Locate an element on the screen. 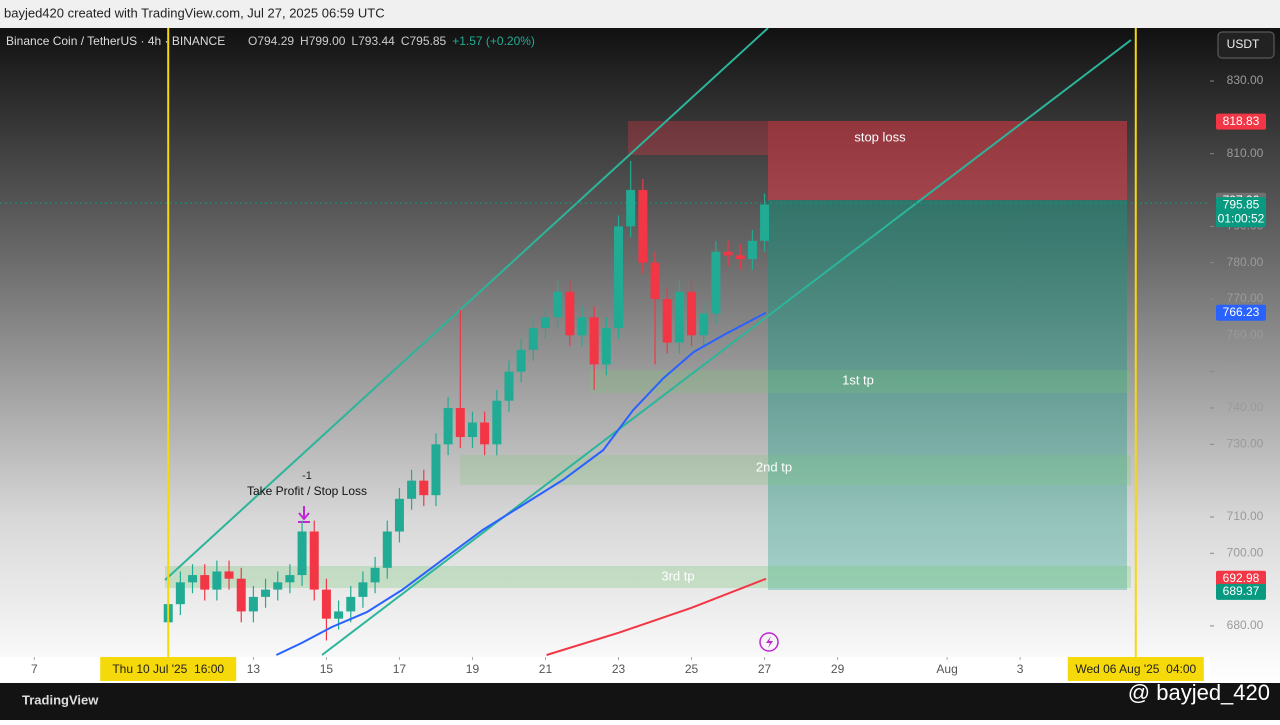 This screenshot has height=725, width=1280. x-tick-label: 25 is located at coordinates (692, 669).